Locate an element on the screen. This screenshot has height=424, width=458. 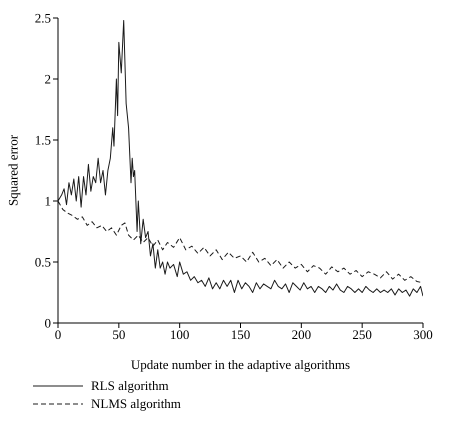
x-tick-label: 200 is located at coordinates (302, 334).